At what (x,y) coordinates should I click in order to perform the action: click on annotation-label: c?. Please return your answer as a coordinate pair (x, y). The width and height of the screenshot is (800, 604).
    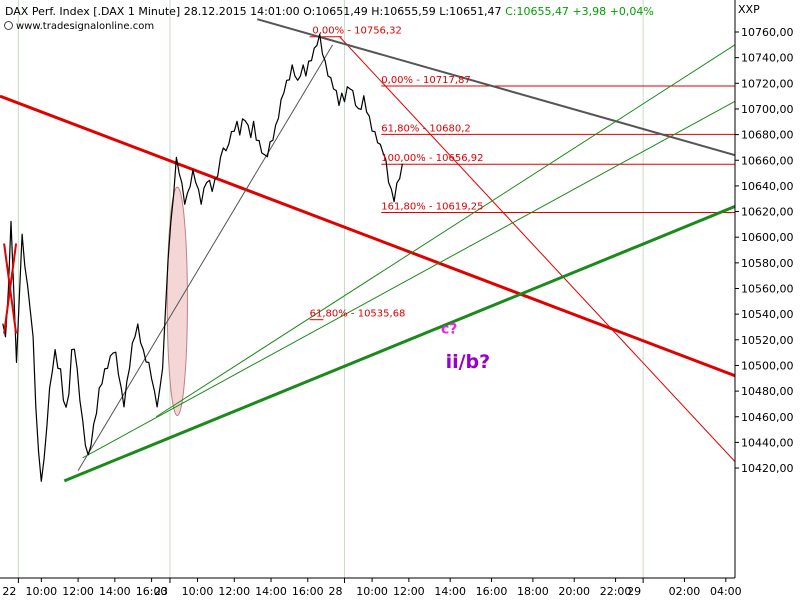
    Looking at the image, I should click on (449, 329).